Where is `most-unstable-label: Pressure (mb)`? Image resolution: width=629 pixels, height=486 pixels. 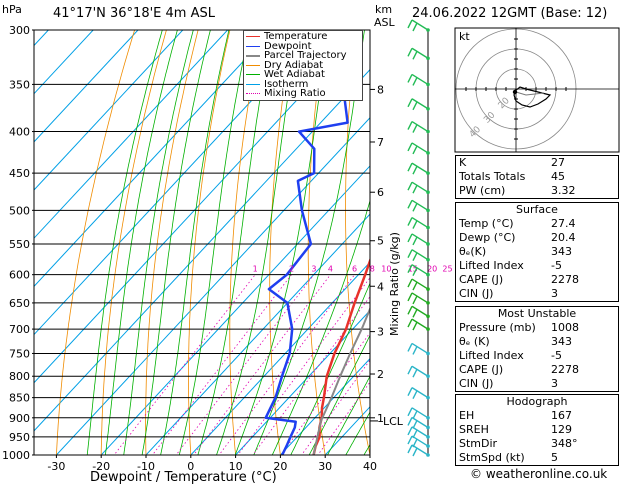 most-unstable-label: Pressure (mb) is located at coordinates (497, 327).